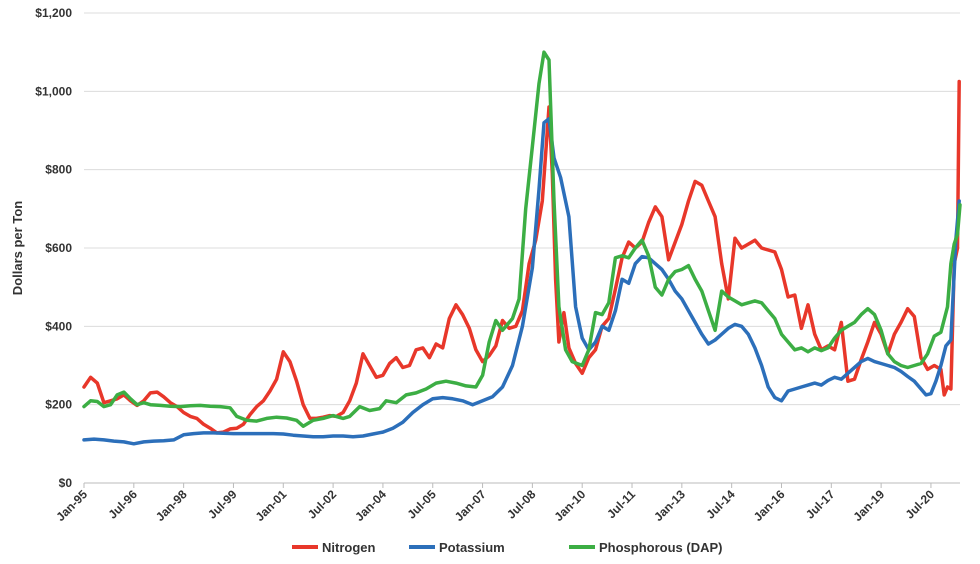  I want to click on x-tick-label: Jul-08, so click(521, 504).